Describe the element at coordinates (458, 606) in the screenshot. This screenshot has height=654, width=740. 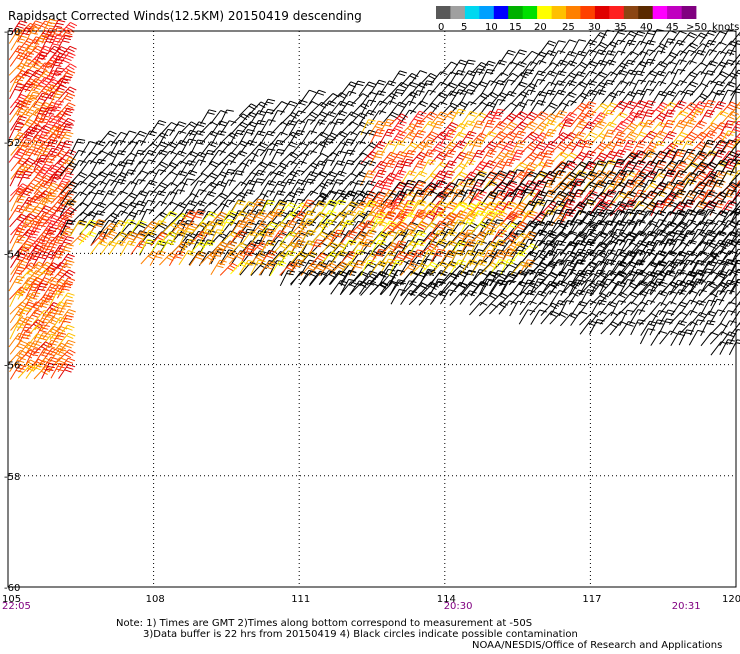
I see `time-label: 20:30` at that location.